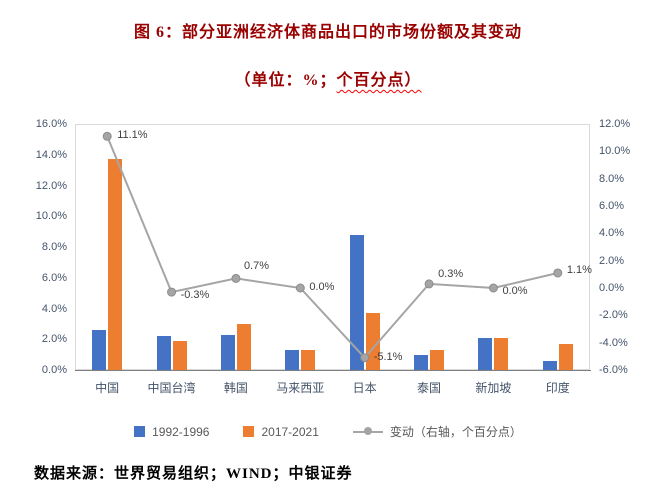 Image resolution: width=656 pixels, height=502 pixels. I want to click on left-axis-tick-label: 8.0%, so click(54, 247).